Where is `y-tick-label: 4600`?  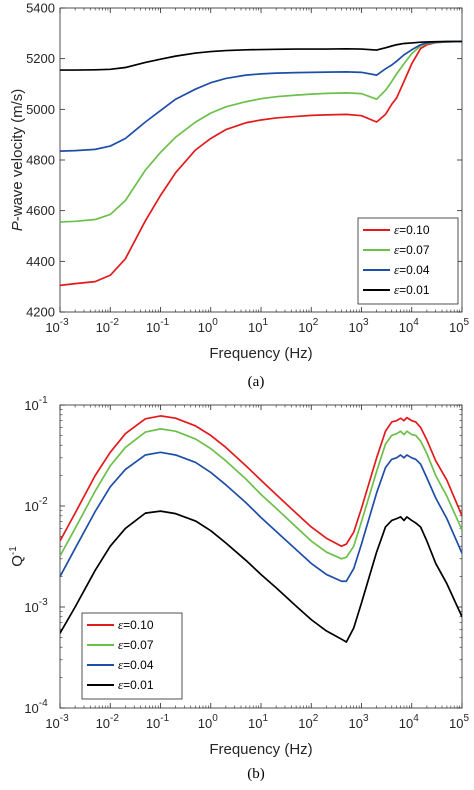 y-tick-label: 4600 is located at coordinates (40, 210).